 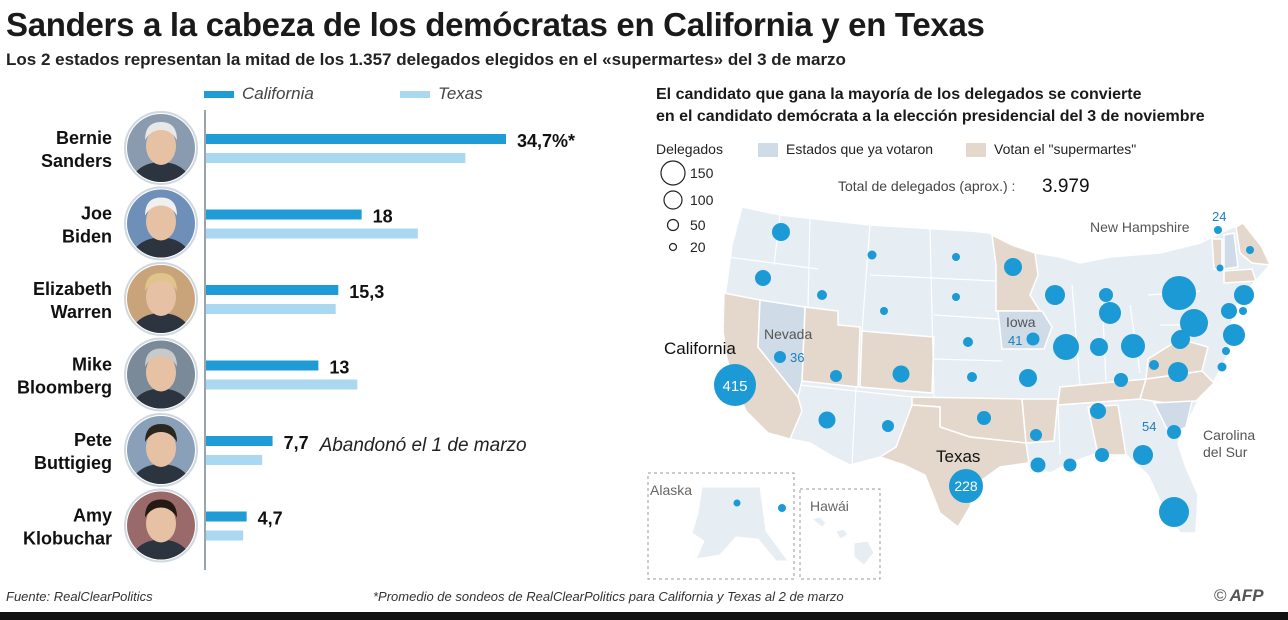 I want to click on legend-texas-label: Texas, so click(x=460, y=93).